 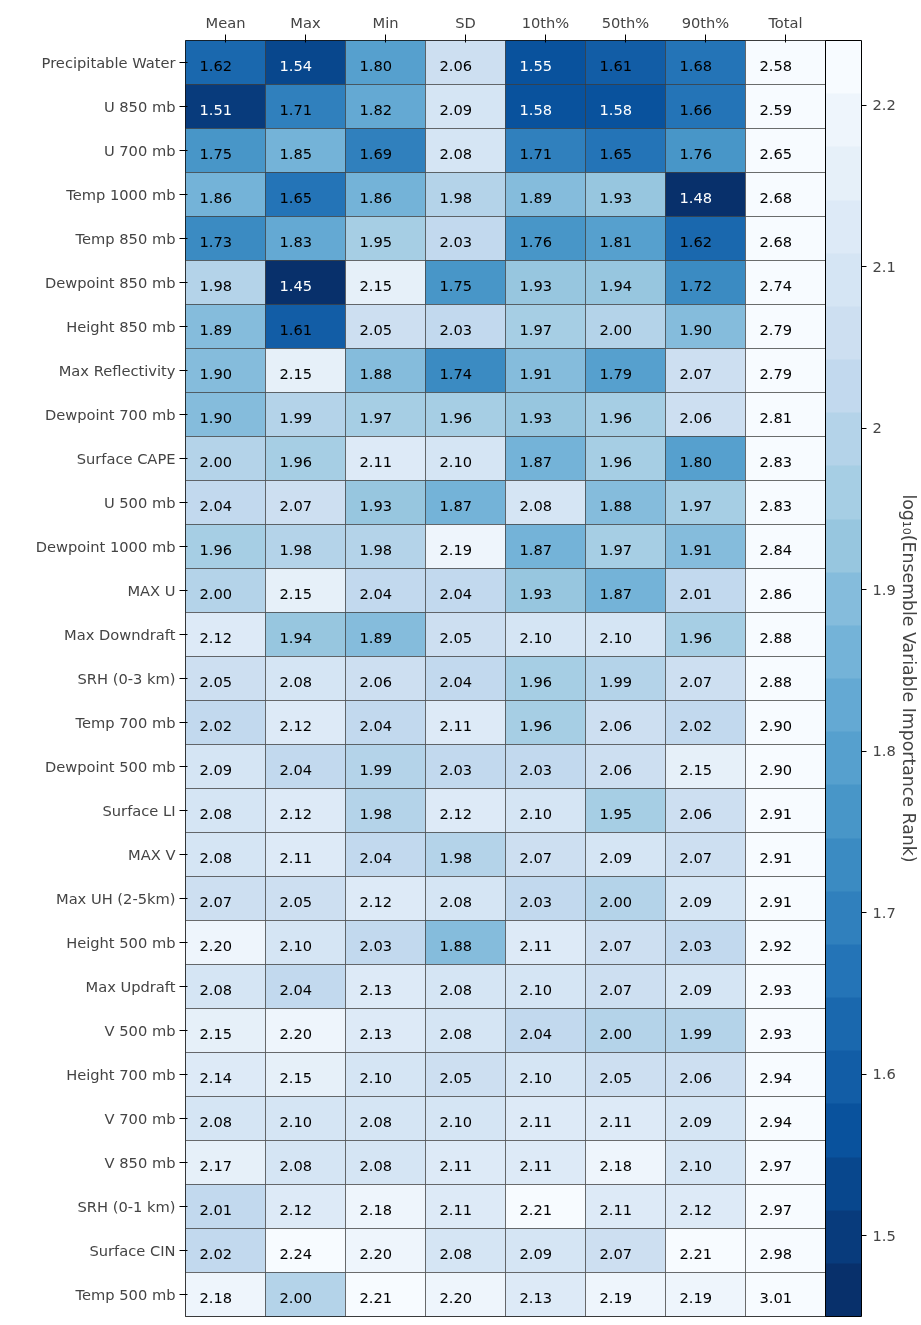 I want to click on data-label: 2.84, so click(x=776, y=549).